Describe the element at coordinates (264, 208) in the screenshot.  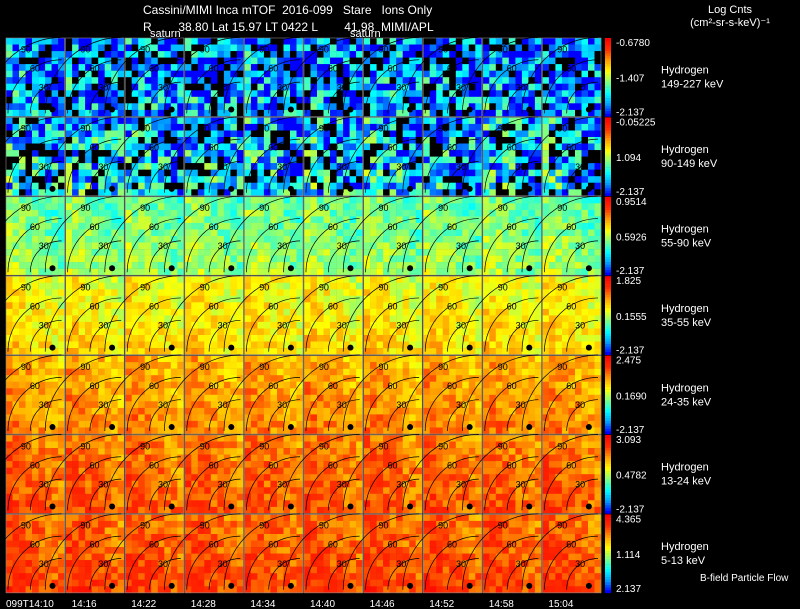
I see `contour-label: 90` at that location.